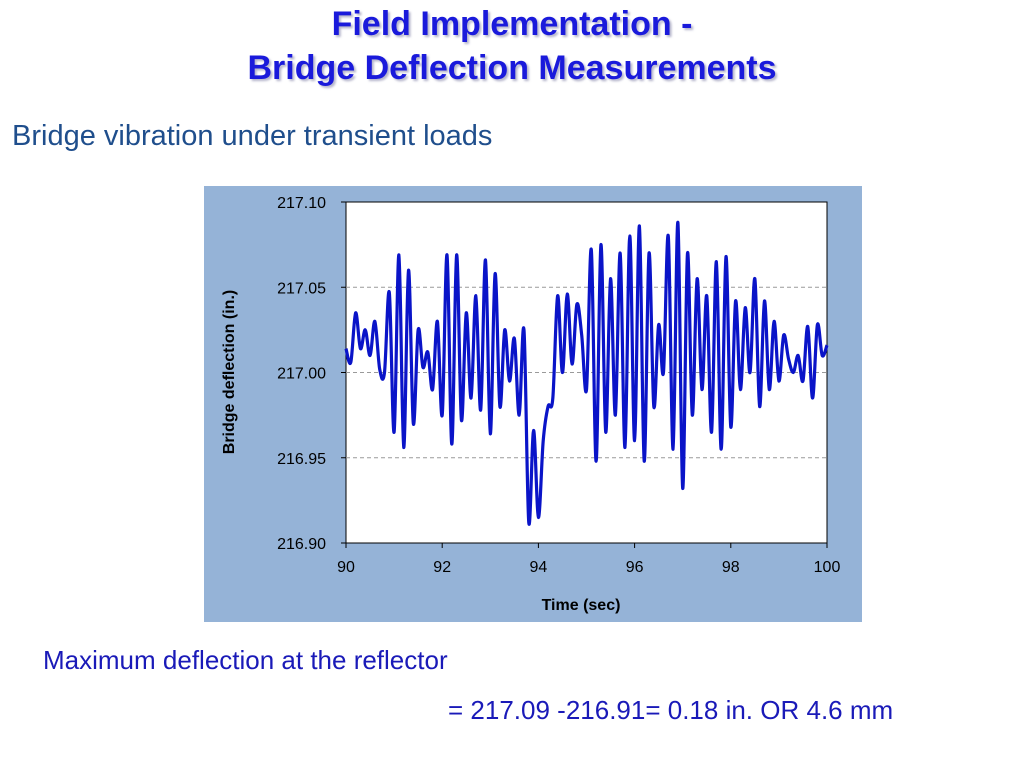 This screenshot has height=768, width=1024. What do you see at coordinates (827, 567) in the screenshot?
I see `x-tick-label: 100` at bounding box center [827, 567].